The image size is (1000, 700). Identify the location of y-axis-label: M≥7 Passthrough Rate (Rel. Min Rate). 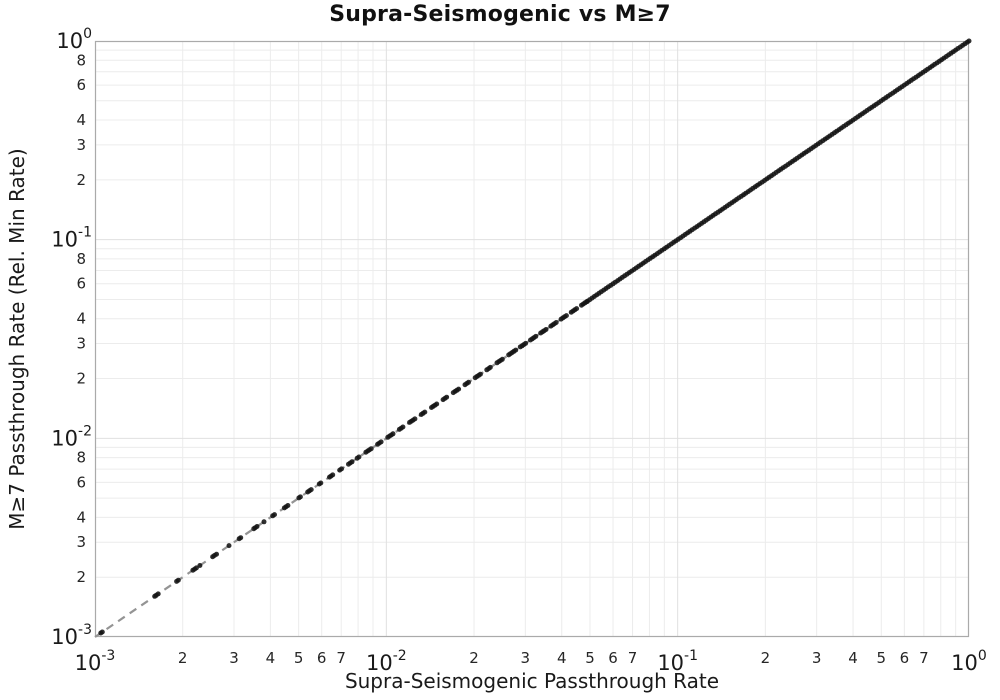
(17, 339).